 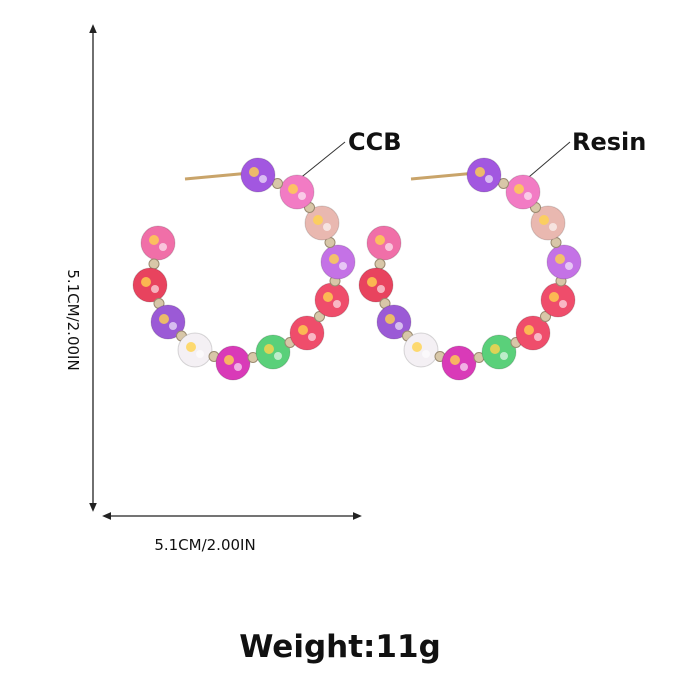 I want to click on weight-label: Weight:11g, so click(x=340, y=647).